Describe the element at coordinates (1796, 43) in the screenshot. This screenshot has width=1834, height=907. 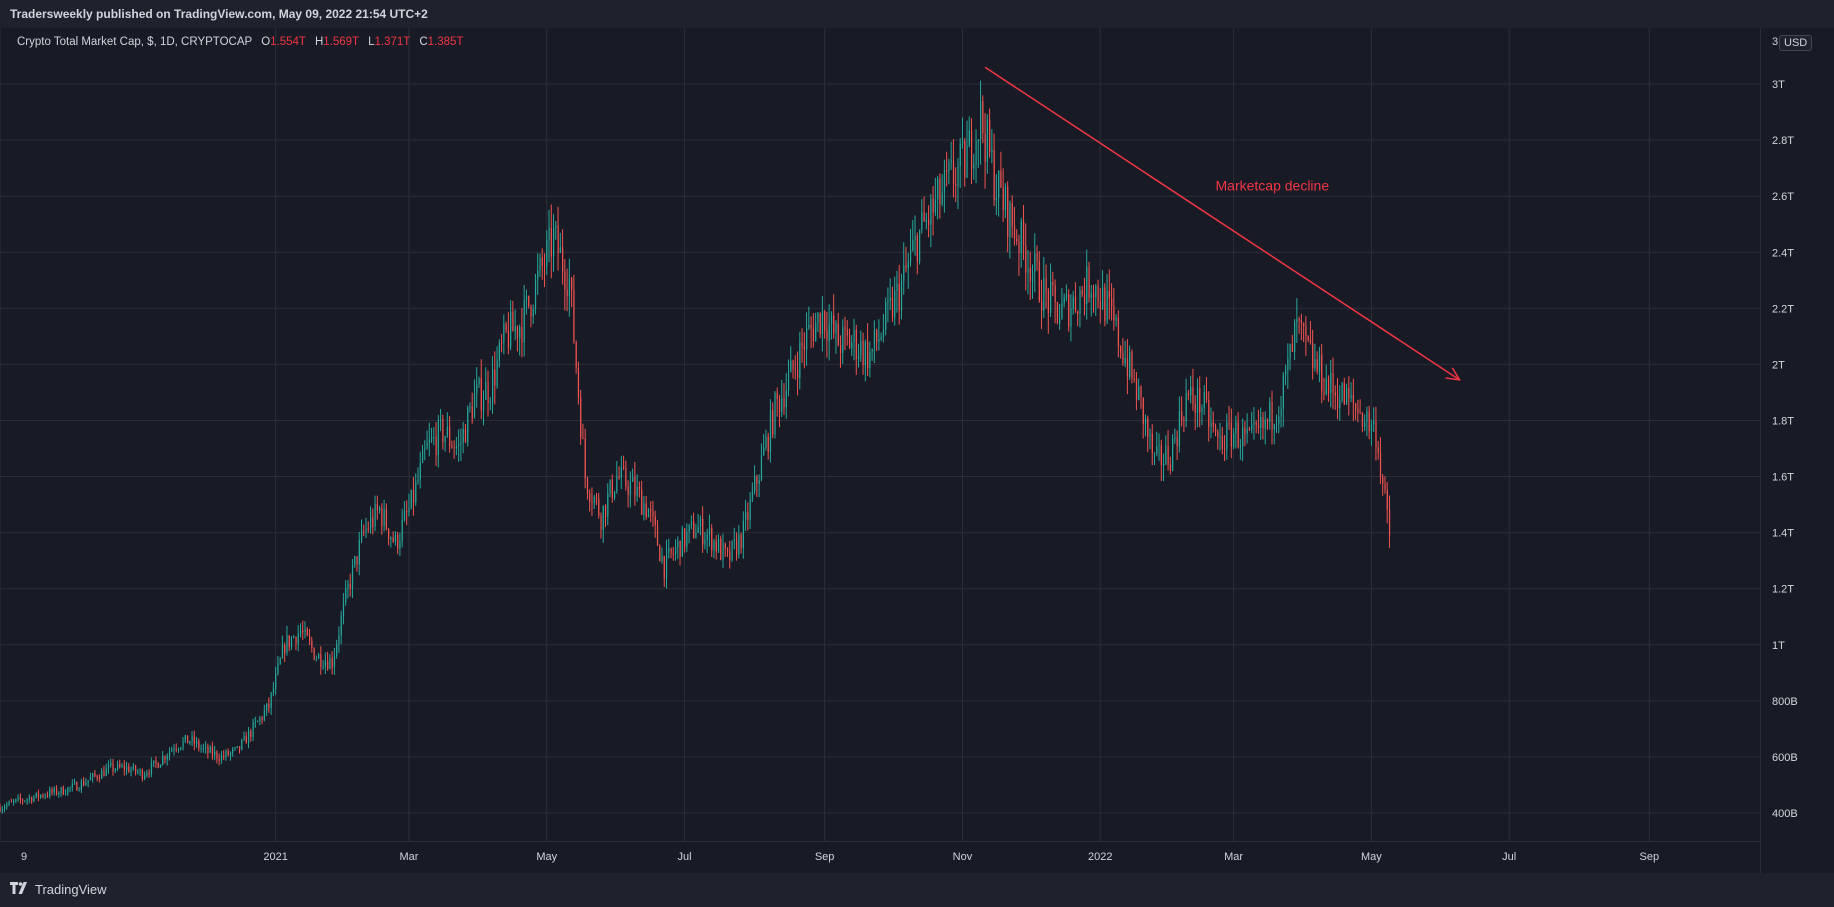
I see `currency-badge: USD` at that location.